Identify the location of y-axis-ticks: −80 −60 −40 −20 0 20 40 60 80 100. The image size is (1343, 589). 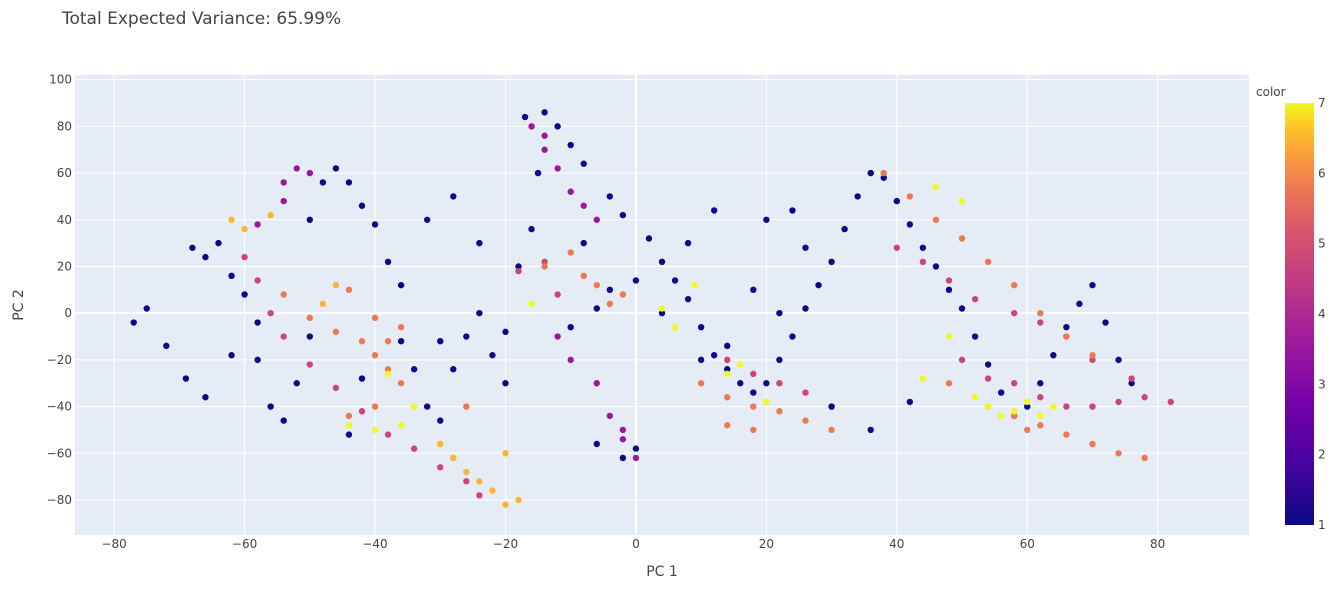
(59, 290).